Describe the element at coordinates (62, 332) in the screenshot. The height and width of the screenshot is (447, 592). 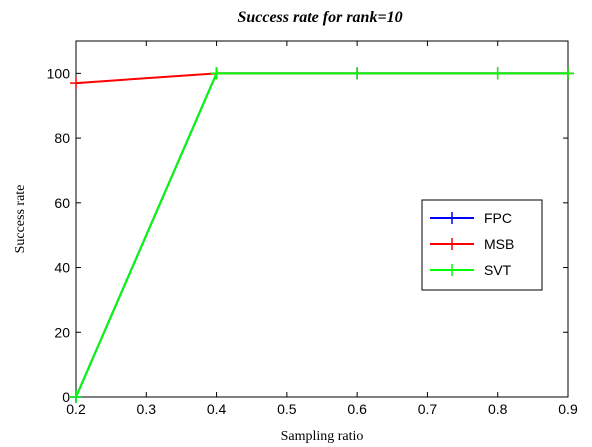
I see `y-tick-label: 20` at that location.